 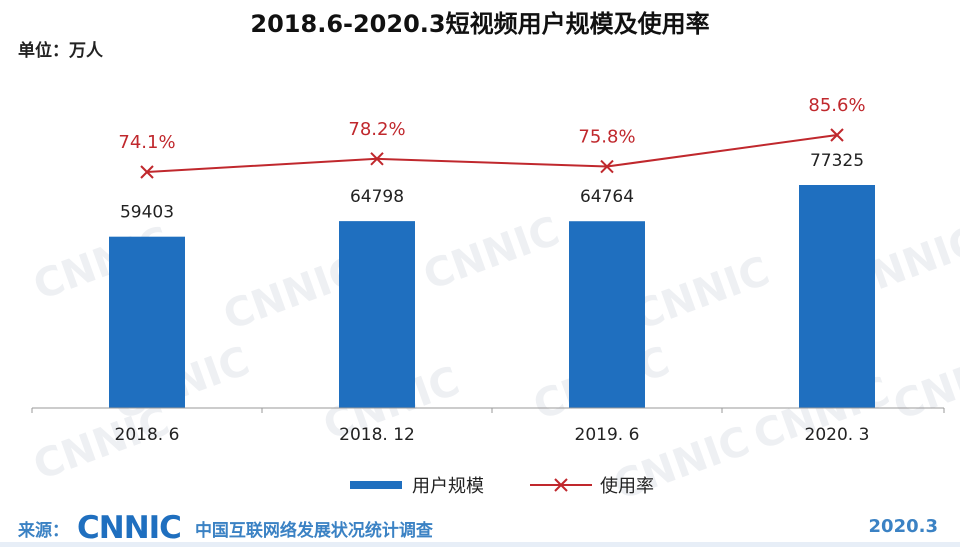 What do you see at coordinates (376, 129) in the screenshot?
I see `rate-value-label: 78.2%` at bounding box center [376, 129].